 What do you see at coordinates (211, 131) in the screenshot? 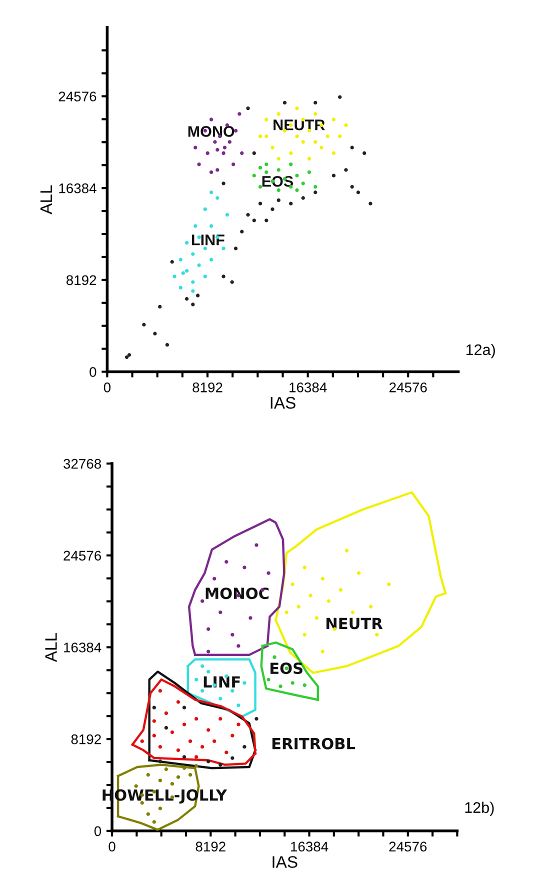
I see `annotation: MONO` at bounding box center [211, 131].